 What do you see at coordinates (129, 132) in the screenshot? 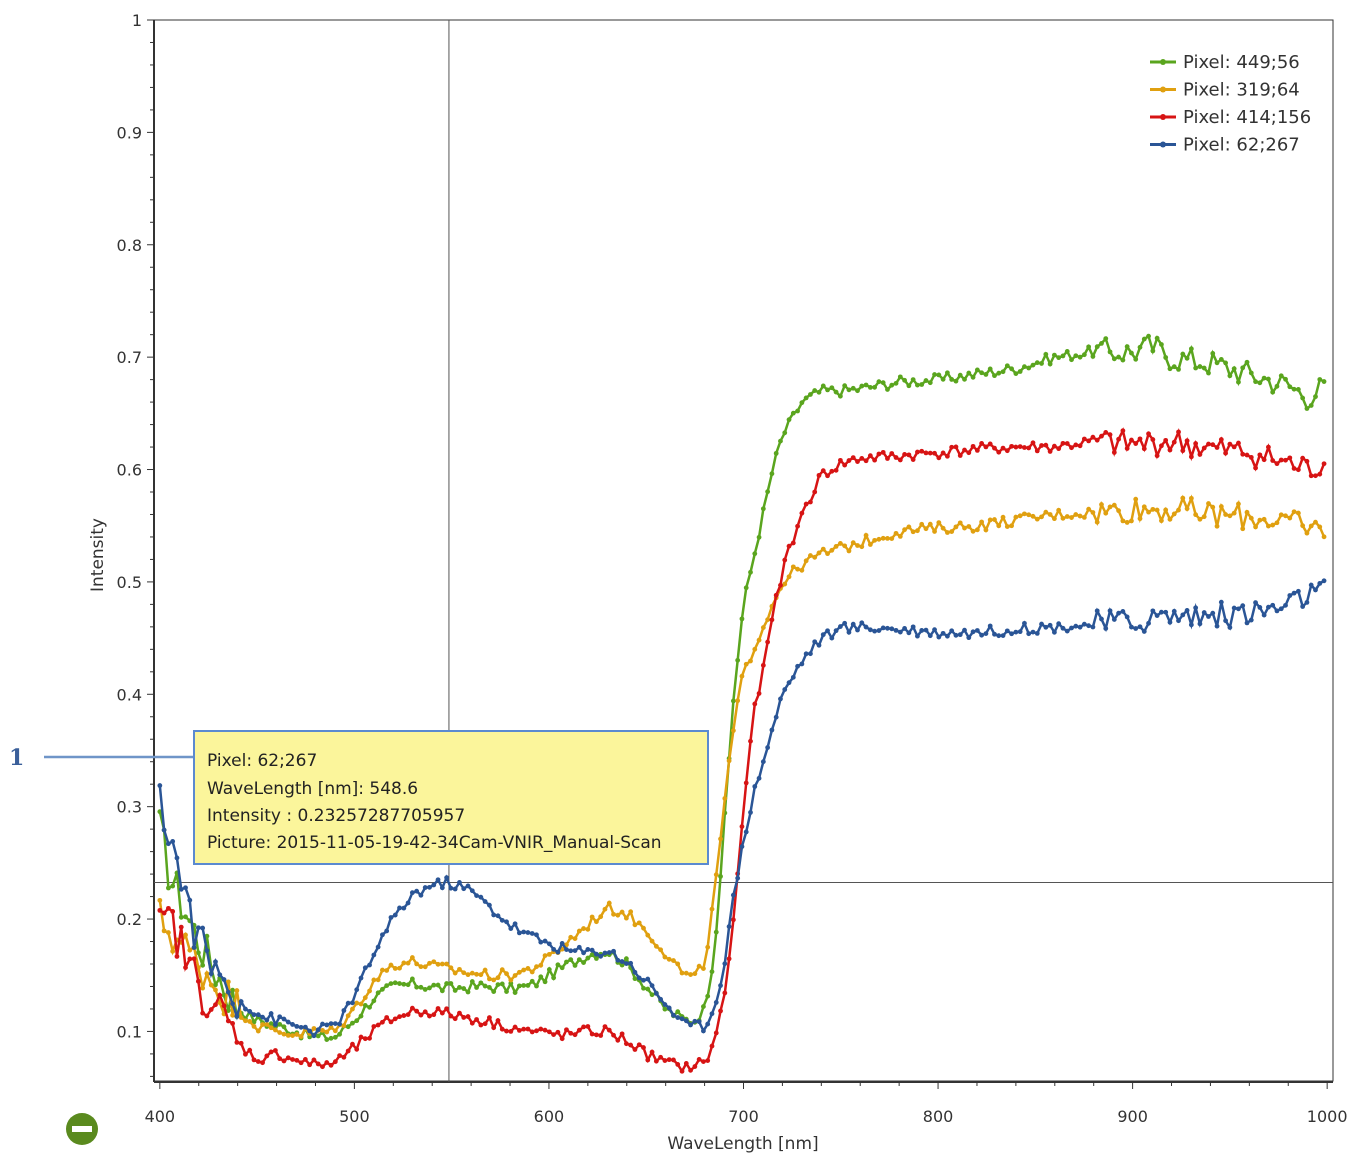
I see `y-tick-label: 0.9` at bounding box center [129, 132].